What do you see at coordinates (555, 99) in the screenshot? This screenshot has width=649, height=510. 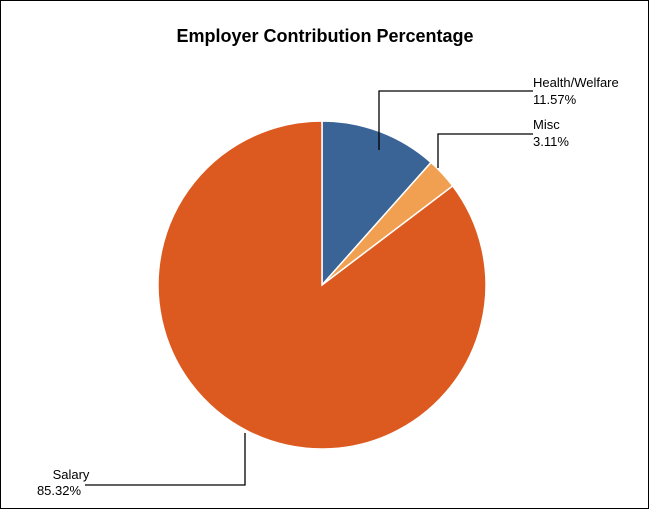 I see `label-health-welfare-value: 11.57%` at bounding box center [555, 99].